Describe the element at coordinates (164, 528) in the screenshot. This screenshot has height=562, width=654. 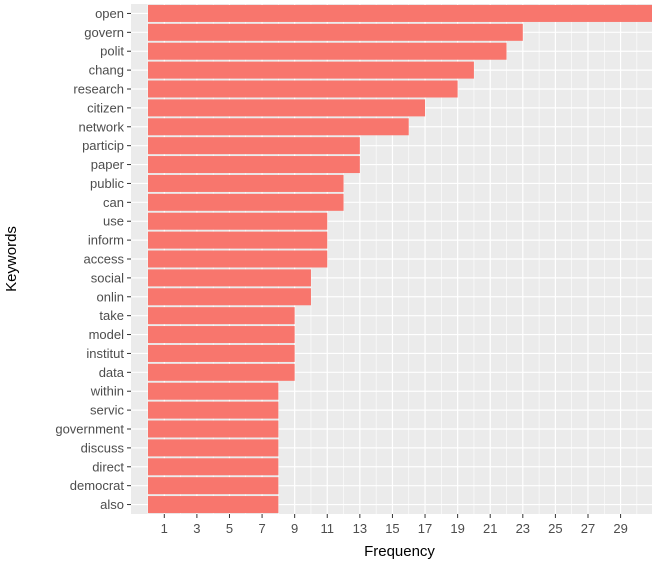
I see `x-tick-label: 1` at that location.